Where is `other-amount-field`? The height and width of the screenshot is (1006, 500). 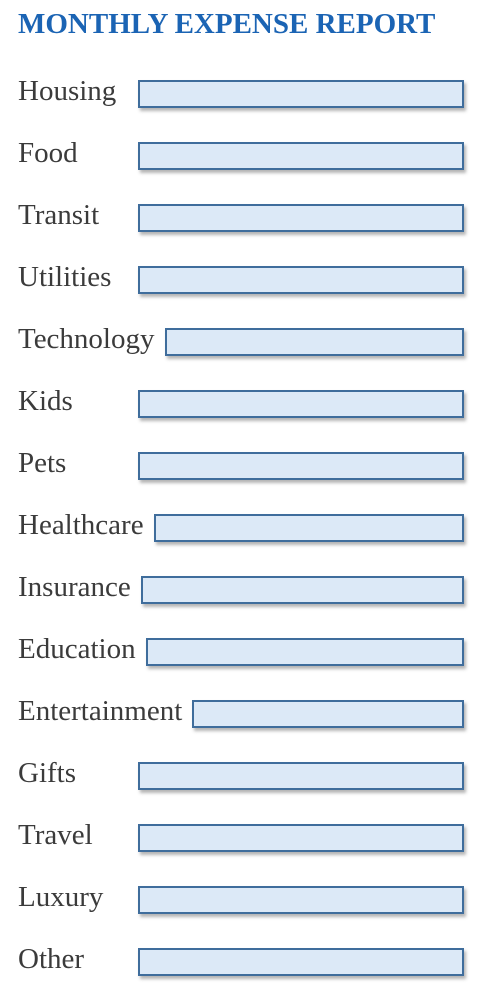
other-amount-field is located at coordinates (301, 962).